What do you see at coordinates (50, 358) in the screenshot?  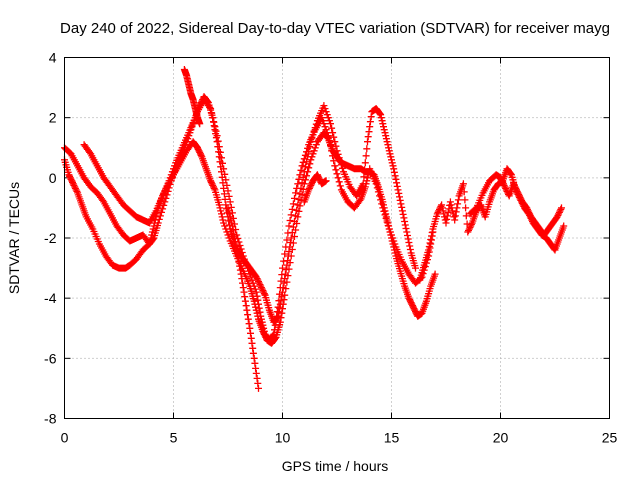 I see `y-tick-label: -6` at bounding box center [50, 358].